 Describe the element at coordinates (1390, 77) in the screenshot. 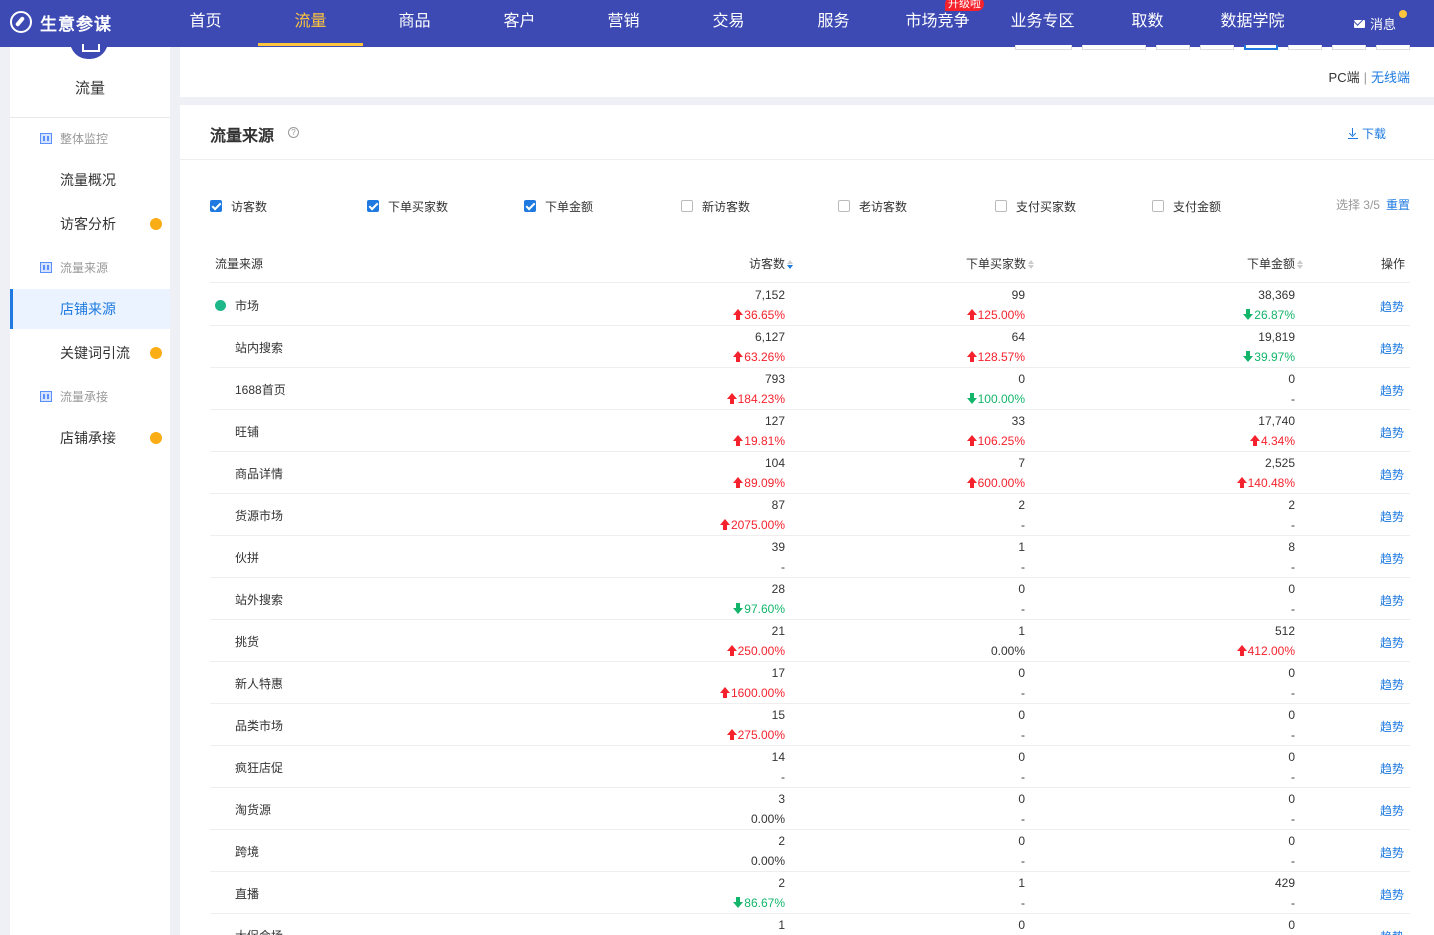

I see `wireless-tab: 无线端` at that location.